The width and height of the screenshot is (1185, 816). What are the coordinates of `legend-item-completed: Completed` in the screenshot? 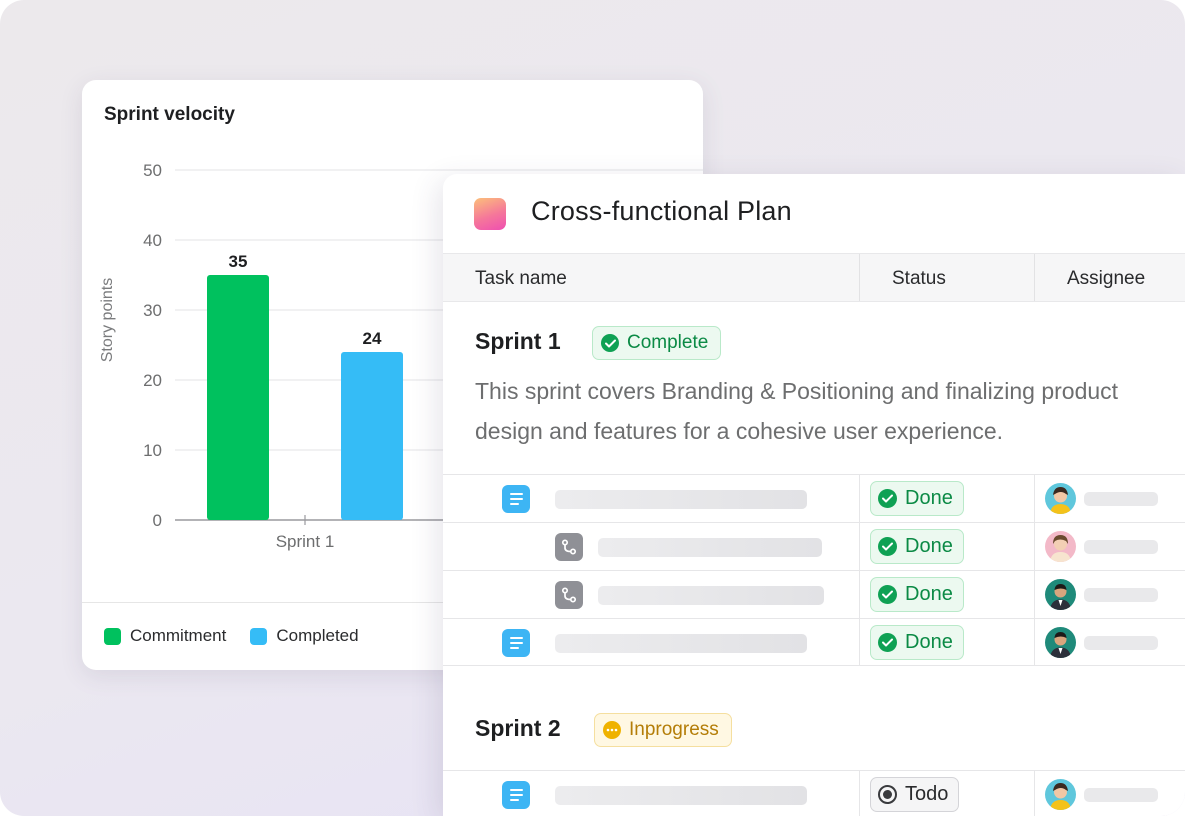 It's located at (304, 636).